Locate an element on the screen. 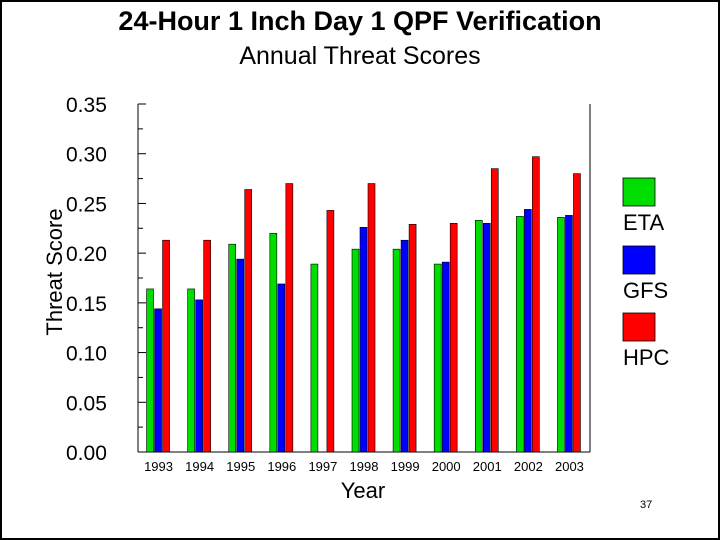 Image resolution: width=720 pixels, height=540 pixels. legend-swatch-gfs is located at coordinates (639, 260).